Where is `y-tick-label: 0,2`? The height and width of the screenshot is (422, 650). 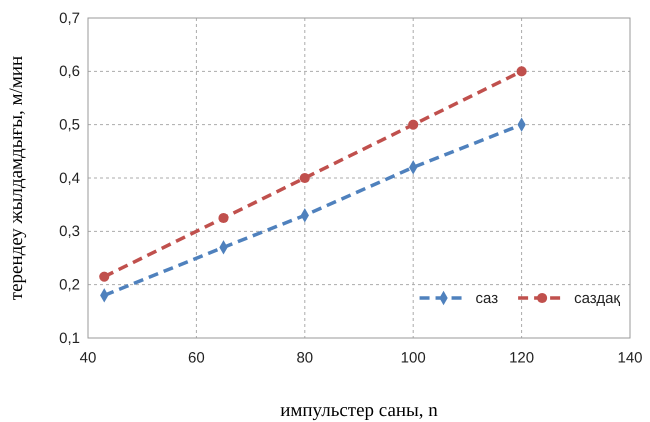
y-tick-label: 0,2 is located at coordinates (69, 285).